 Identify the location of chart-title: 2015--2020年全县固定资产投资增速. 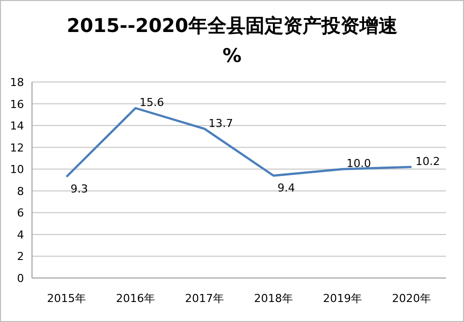
(232, 26).